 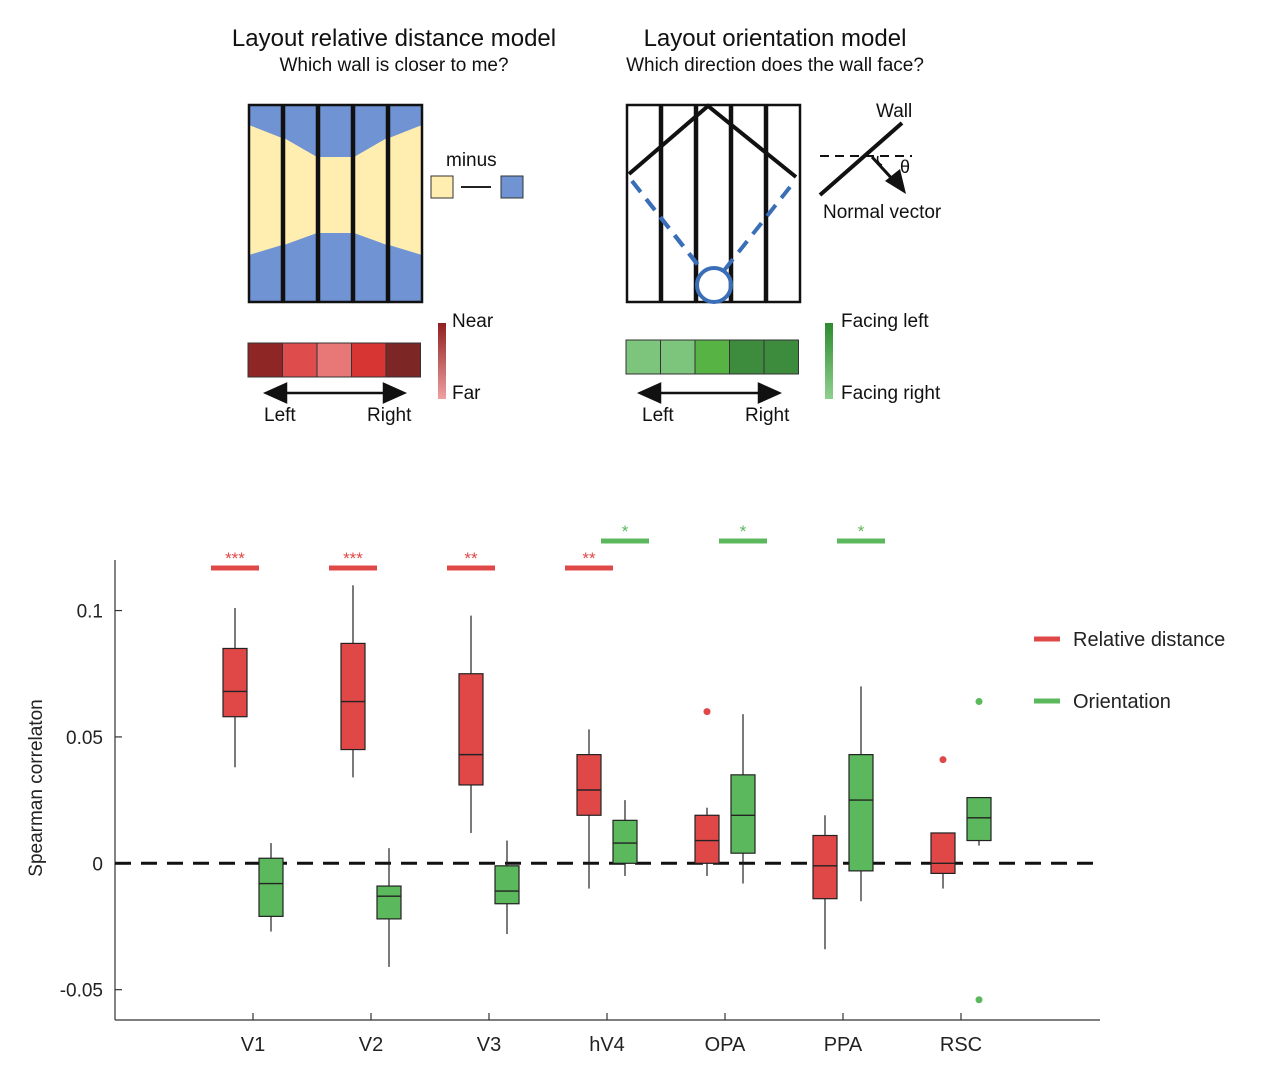 What do you see at coordinates (471, 160) in the screenshot?
I see `minus-label: minus` at bounding box center [471, 160].